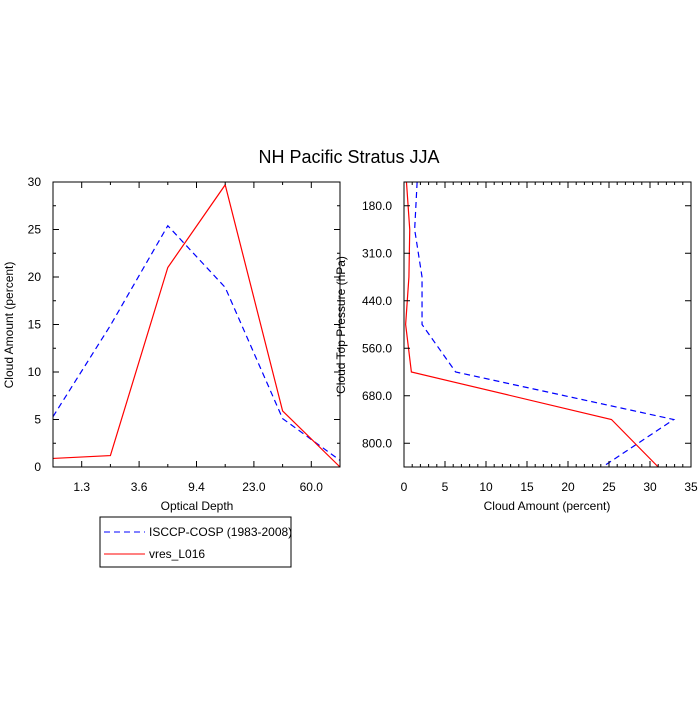 The height and width of the screenshot is (705, 700). I want to click on left-x-tick-label: 9.4, so click(196, 487).